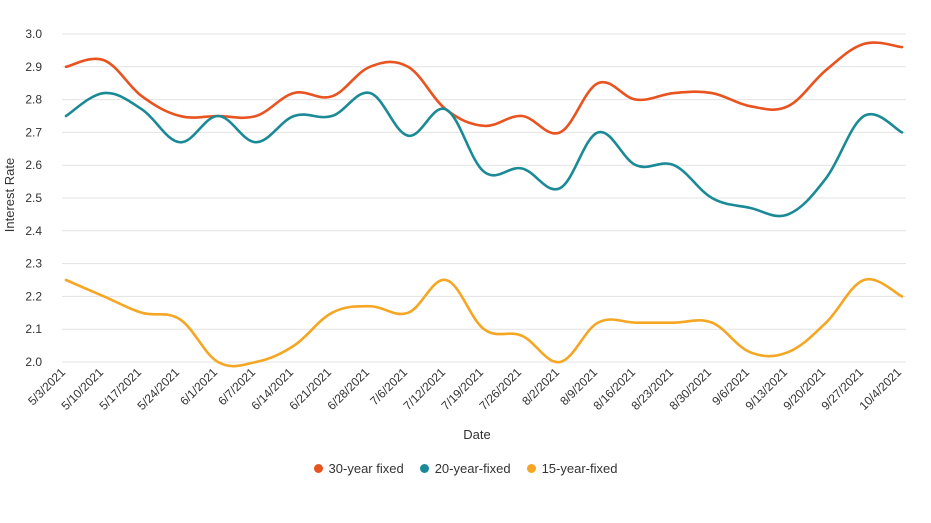 The width and height of the screenshot is (931, 523). I want to click on legend-item: 30-year fixed, so click(358, 468).